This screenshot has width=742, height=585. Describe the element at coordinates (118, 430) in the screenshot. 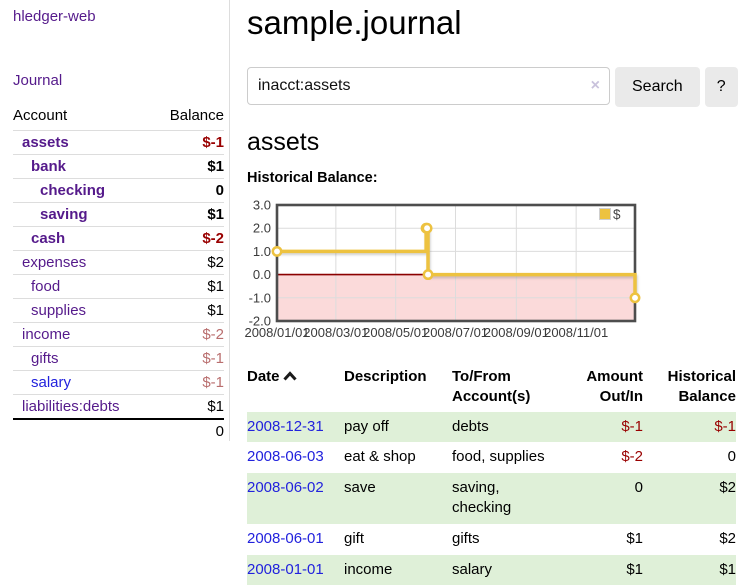

I see `accounts-total-row: 0` at that location.